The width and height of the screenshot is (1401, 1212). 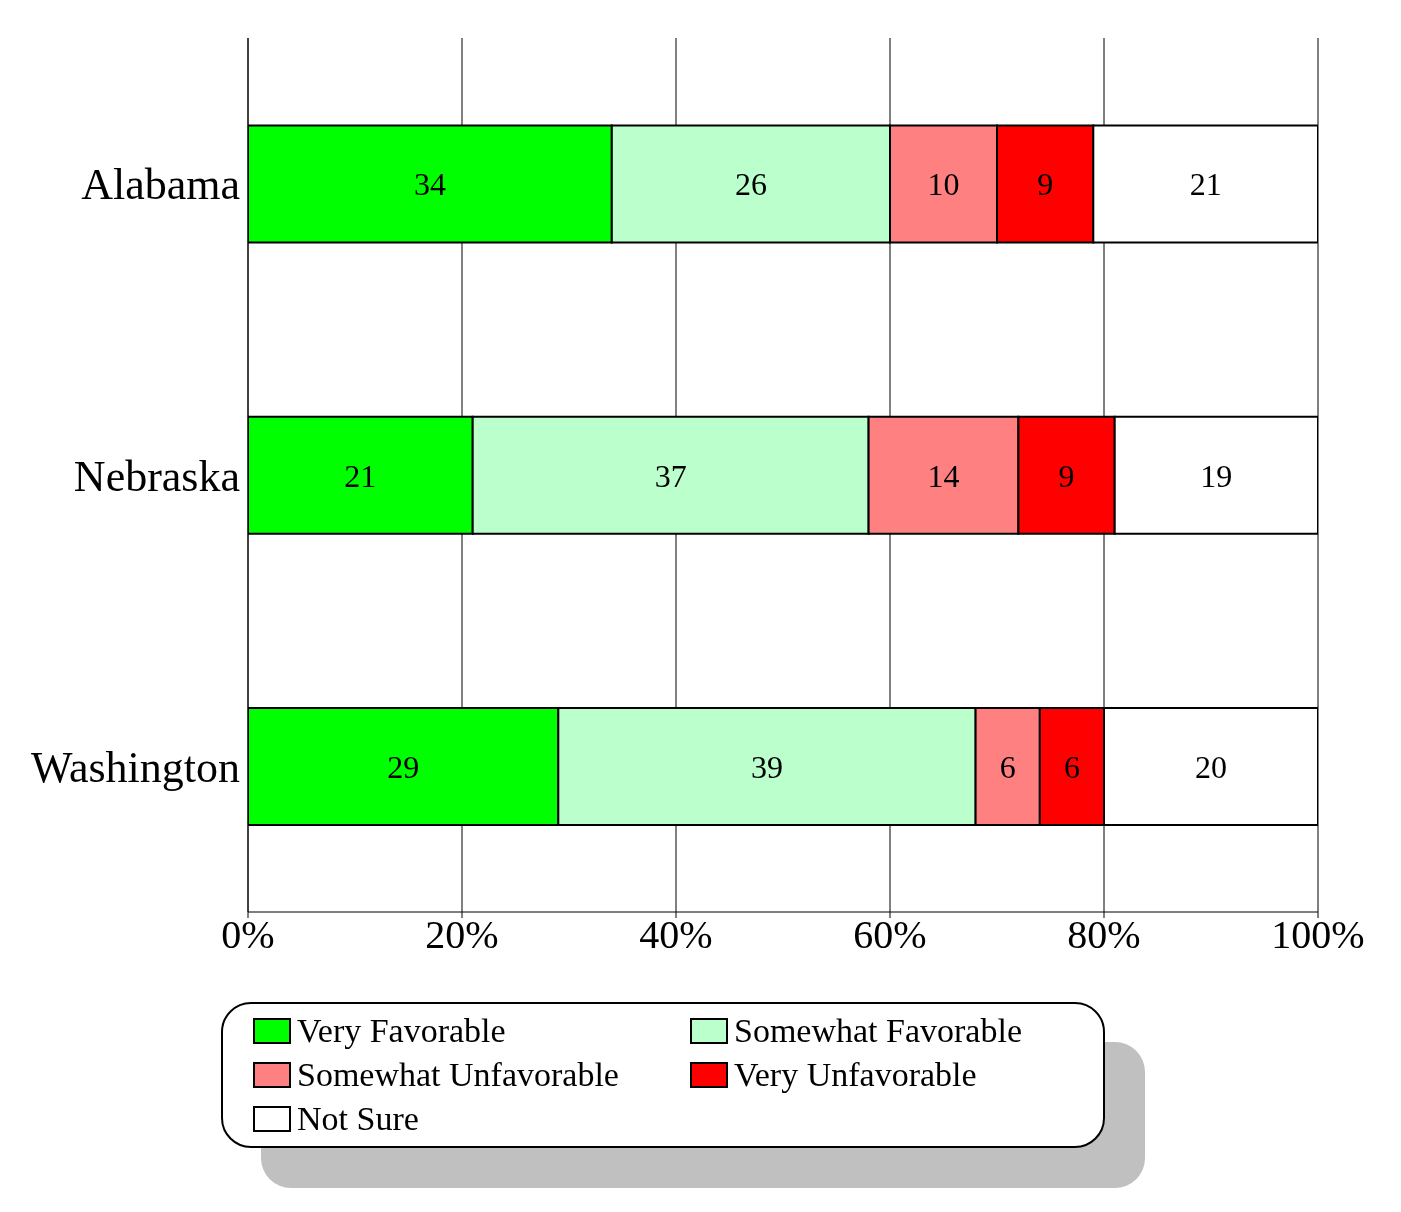 I want to click on y-tick-label: Alabama, so click(x=160, y=185).